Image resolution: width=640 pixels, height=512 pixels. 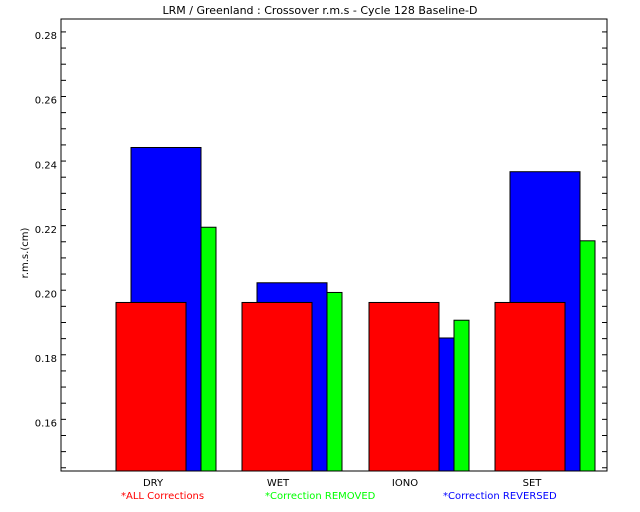 I want to click on x-axis-labels: DRY WET IONO SET, so click(x=342, y=483).